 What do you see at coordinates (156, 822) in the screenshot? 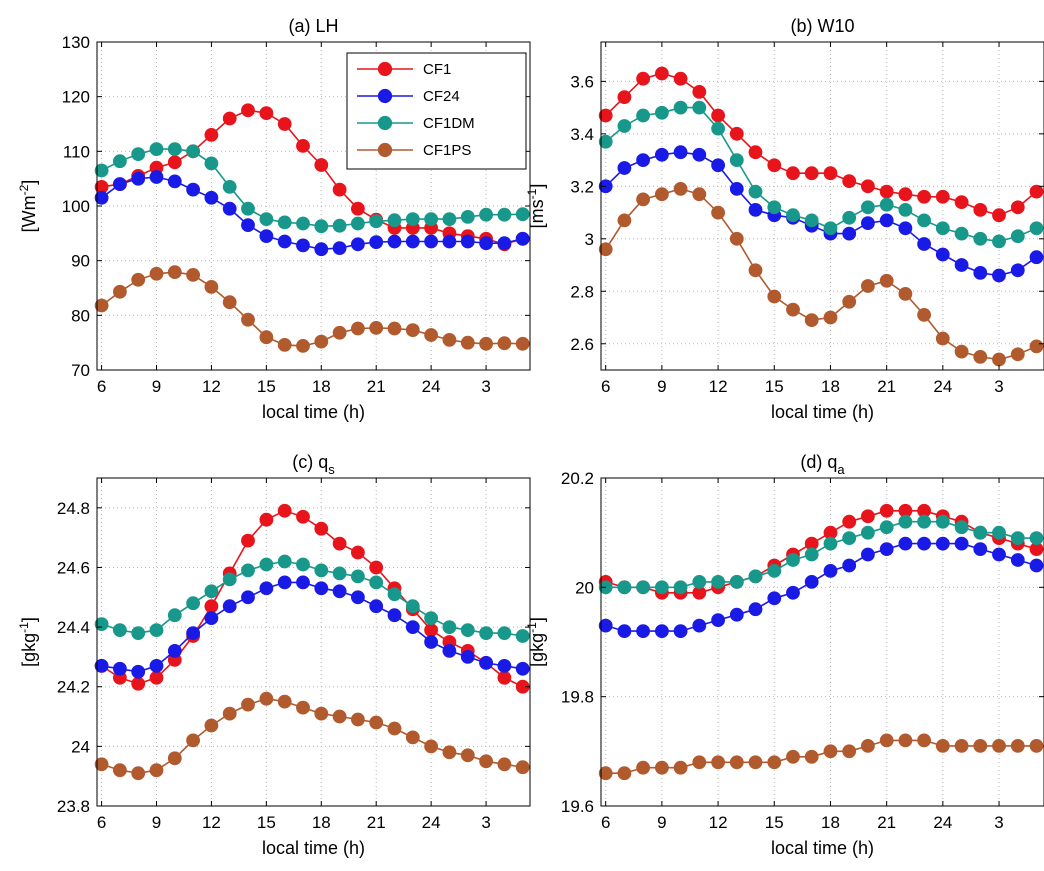
I see `x-tick-label: 9` at bounding box center [156, 822].